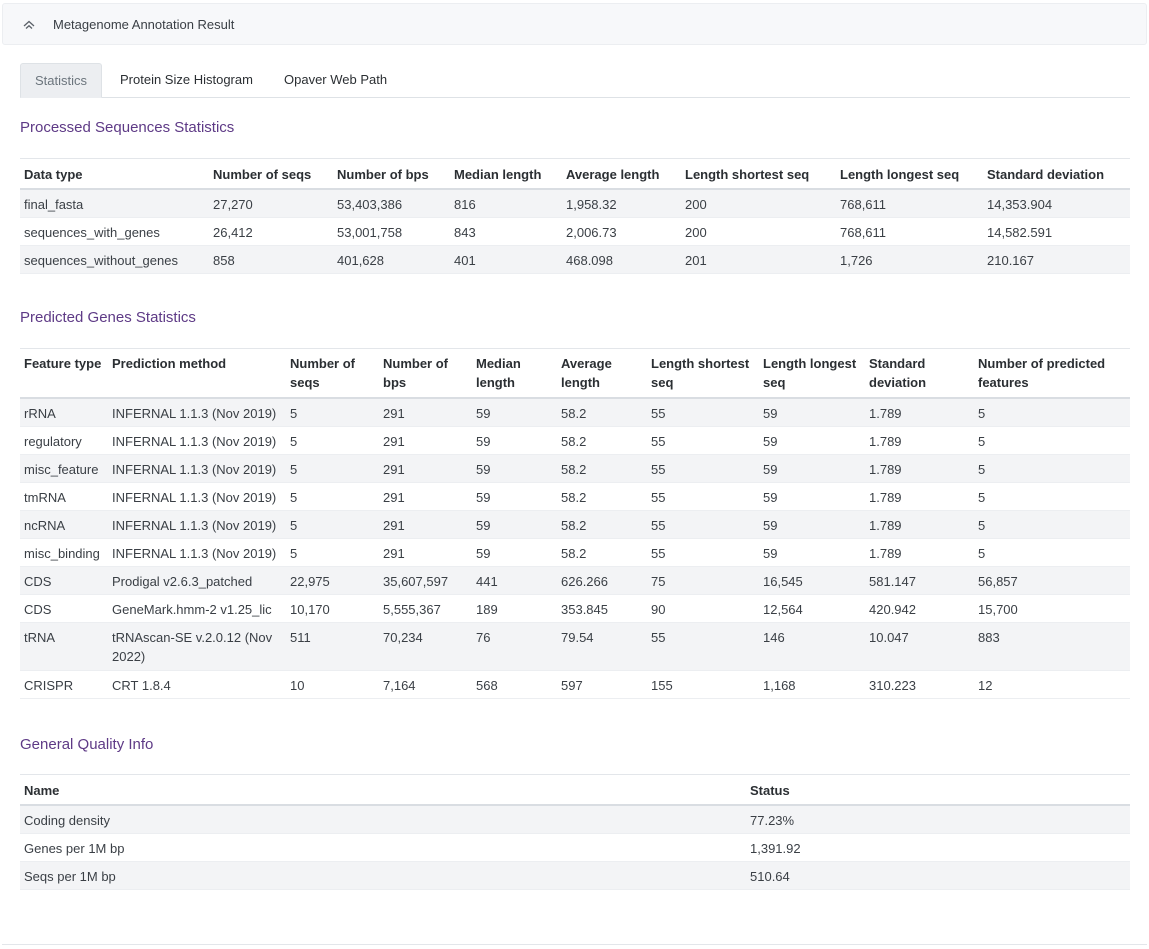 Image resolution: width=1149 pixels, height=949 pixels. What do you see at coordinates (770, 876) in the screenshot?
I see `table-cell: 510.64` at bounding box center [770, 876].